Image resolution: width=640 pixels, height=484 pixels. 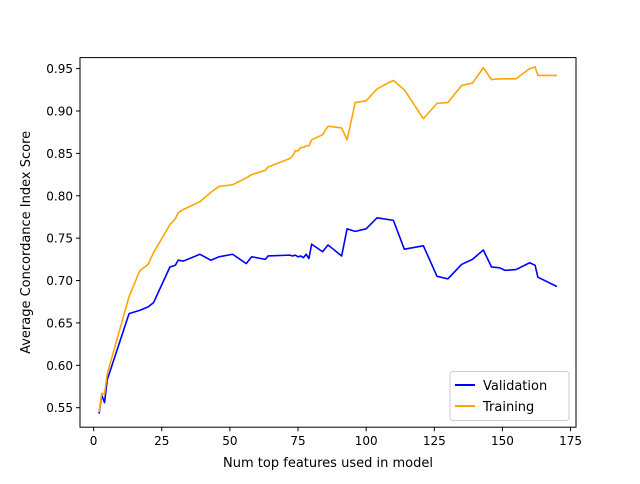 I want to click on y-axis: 0.55 0.60 0.65 0.70 0.75 0.80 0.85 0.90 0.95, so click(x=63, y=238).